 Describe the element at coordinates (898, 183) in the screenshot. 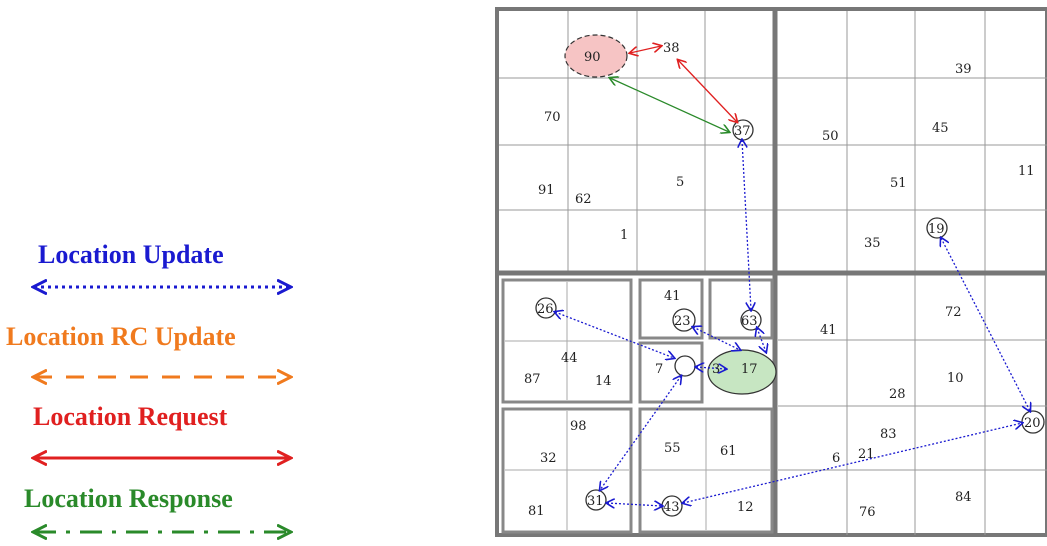

I see `node-label: 51` at that location.